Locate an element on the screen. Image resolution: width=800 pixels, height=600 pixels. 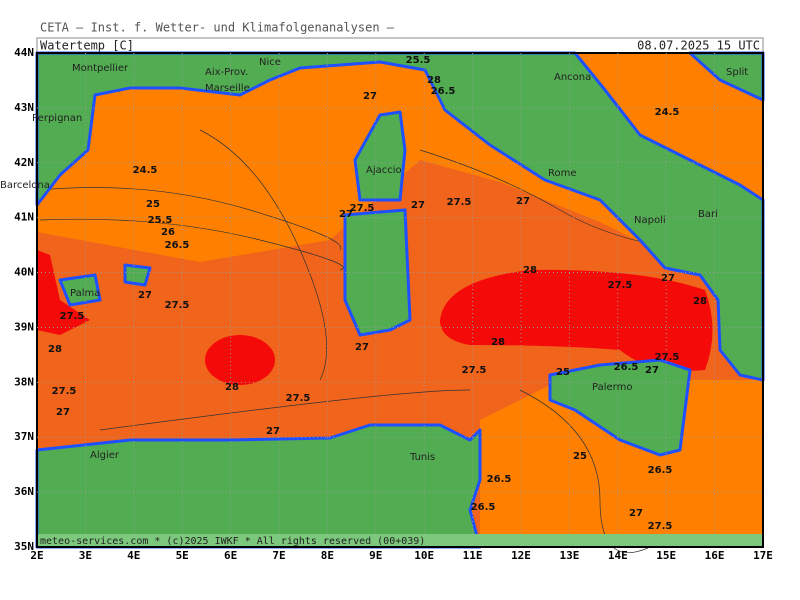
latitude-label: 37N is located at coordinates (24, 436).